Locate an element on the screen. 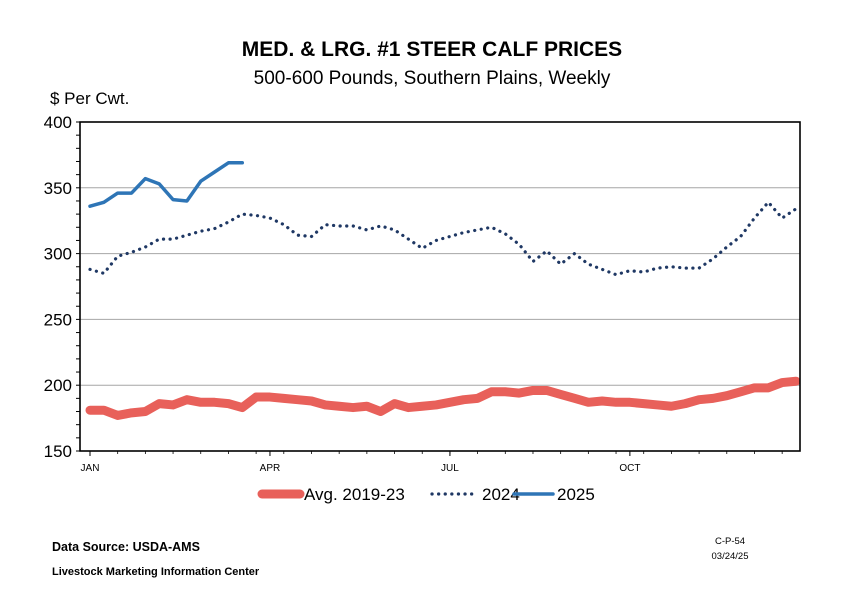 The width and height of the screenshot is (864, 613). series-line-2025 is located at coordinates (166, 184).